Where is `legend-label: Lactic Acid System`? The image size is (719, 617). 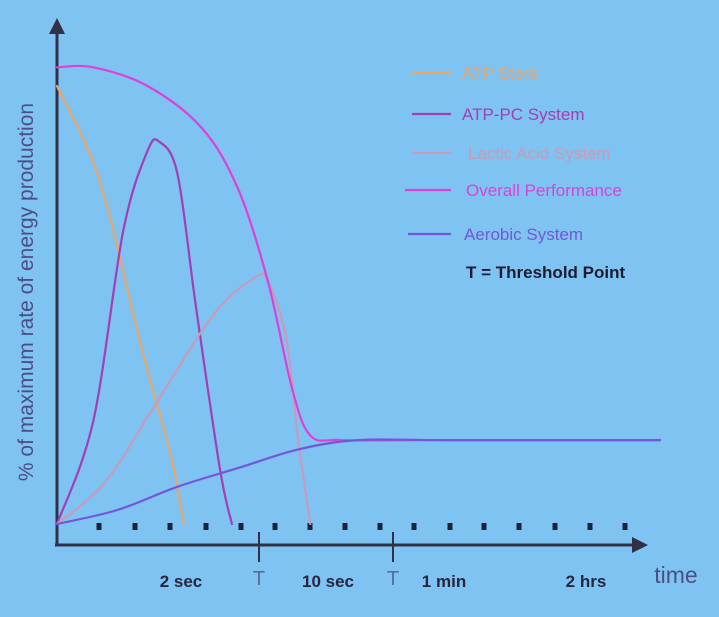
legend-label: Lactic Acid System is located at coordinates (539, 153).